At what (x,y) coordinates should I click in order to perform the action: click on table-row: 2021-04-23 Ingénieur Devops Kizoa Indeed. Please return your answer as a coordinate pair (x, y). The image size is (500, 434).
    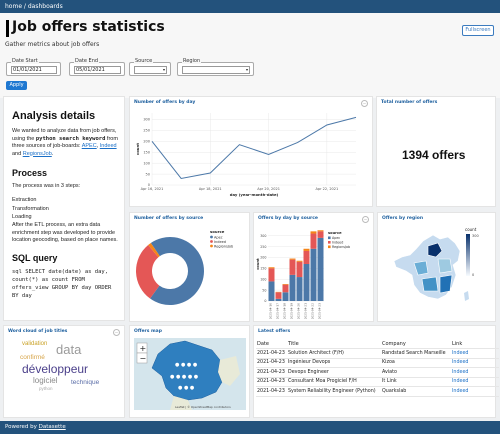
    Looking at the image, I should click on (377, 363).